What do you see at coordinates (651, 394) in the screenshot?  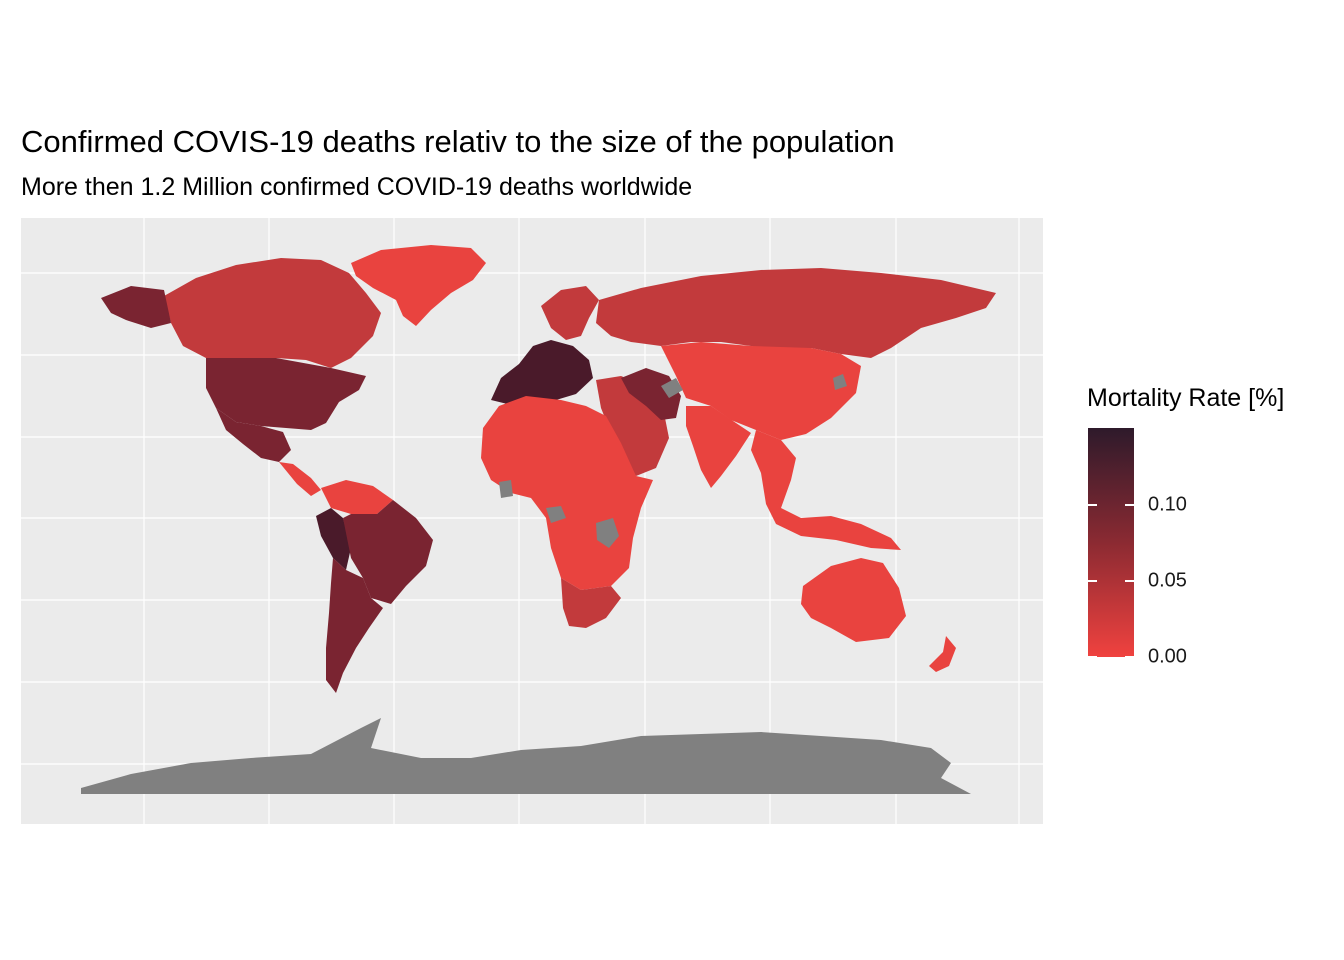 I see `region-iran` at bounding box center [651, 394].